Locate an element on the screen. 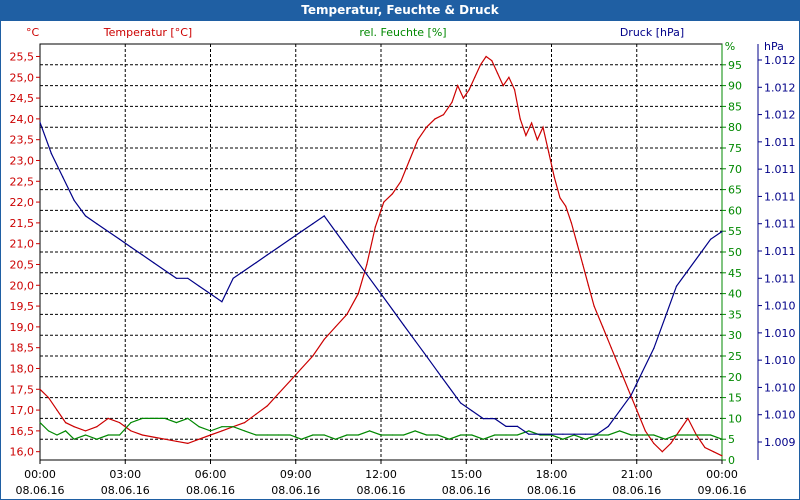  humidity-unit: % is located at coordinates (730, 46).